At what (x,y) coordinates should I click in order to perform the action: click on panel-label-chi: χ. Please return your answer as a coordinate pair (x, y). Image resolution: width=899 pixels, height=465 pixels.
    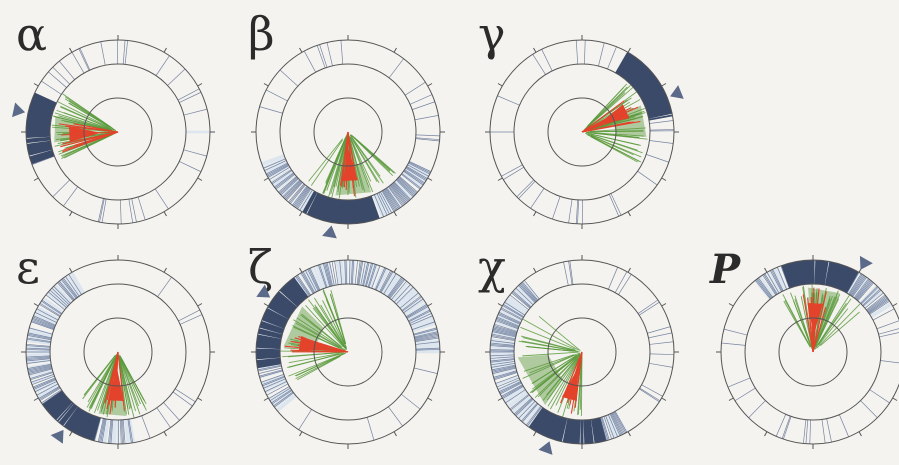
    Looking at the image, I should click on (492, 267).